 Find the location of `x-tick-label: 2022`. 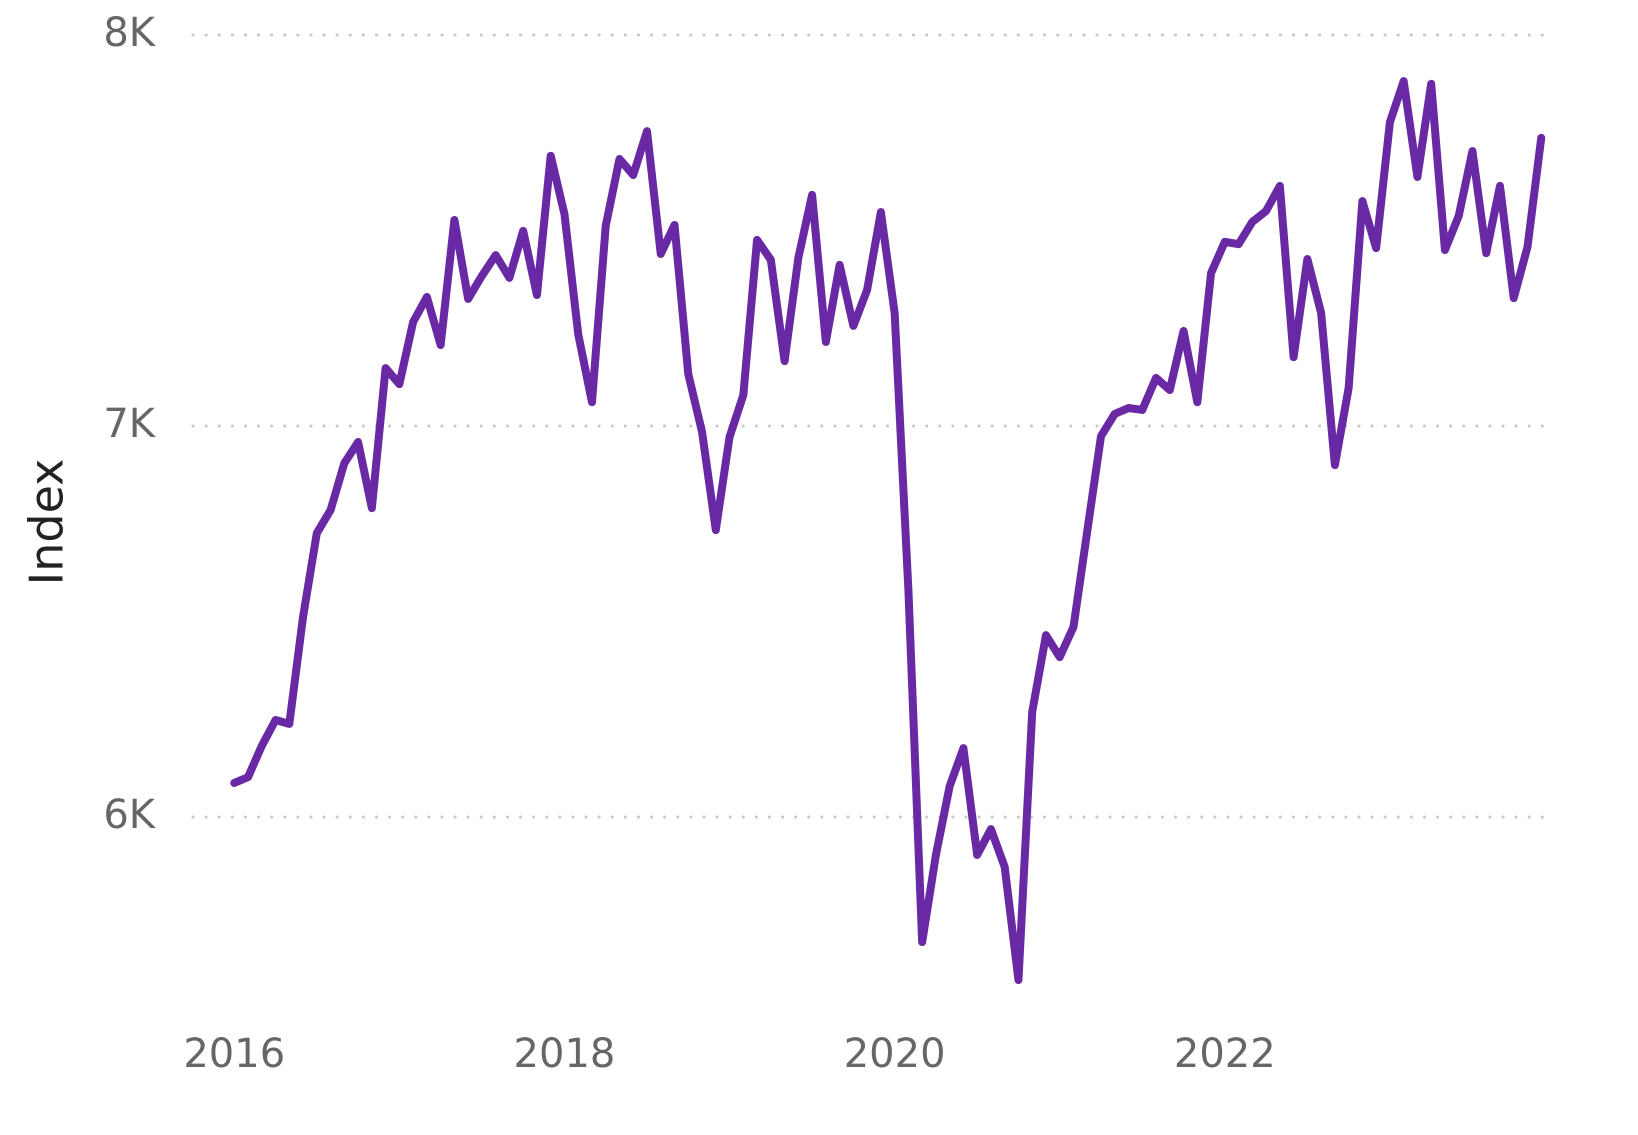

x-tick-label: 2022 is located at coordinates (1225, 1054).